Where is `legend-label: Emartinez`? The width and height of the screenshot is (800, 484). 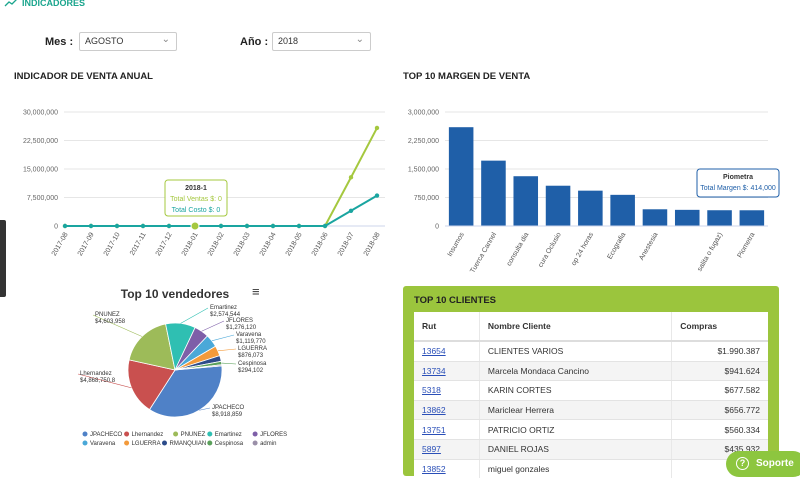
legend-label: Emartinez is located at coordinates (228, 435).